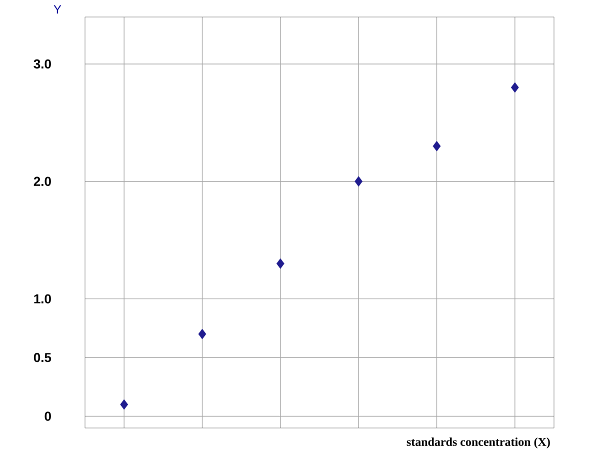 This screenshot has height=458, width=600. Describe the element at coordinates (478, 443) in the screenshot. I see `x-axis-title: standards concentration (X)` at that location.